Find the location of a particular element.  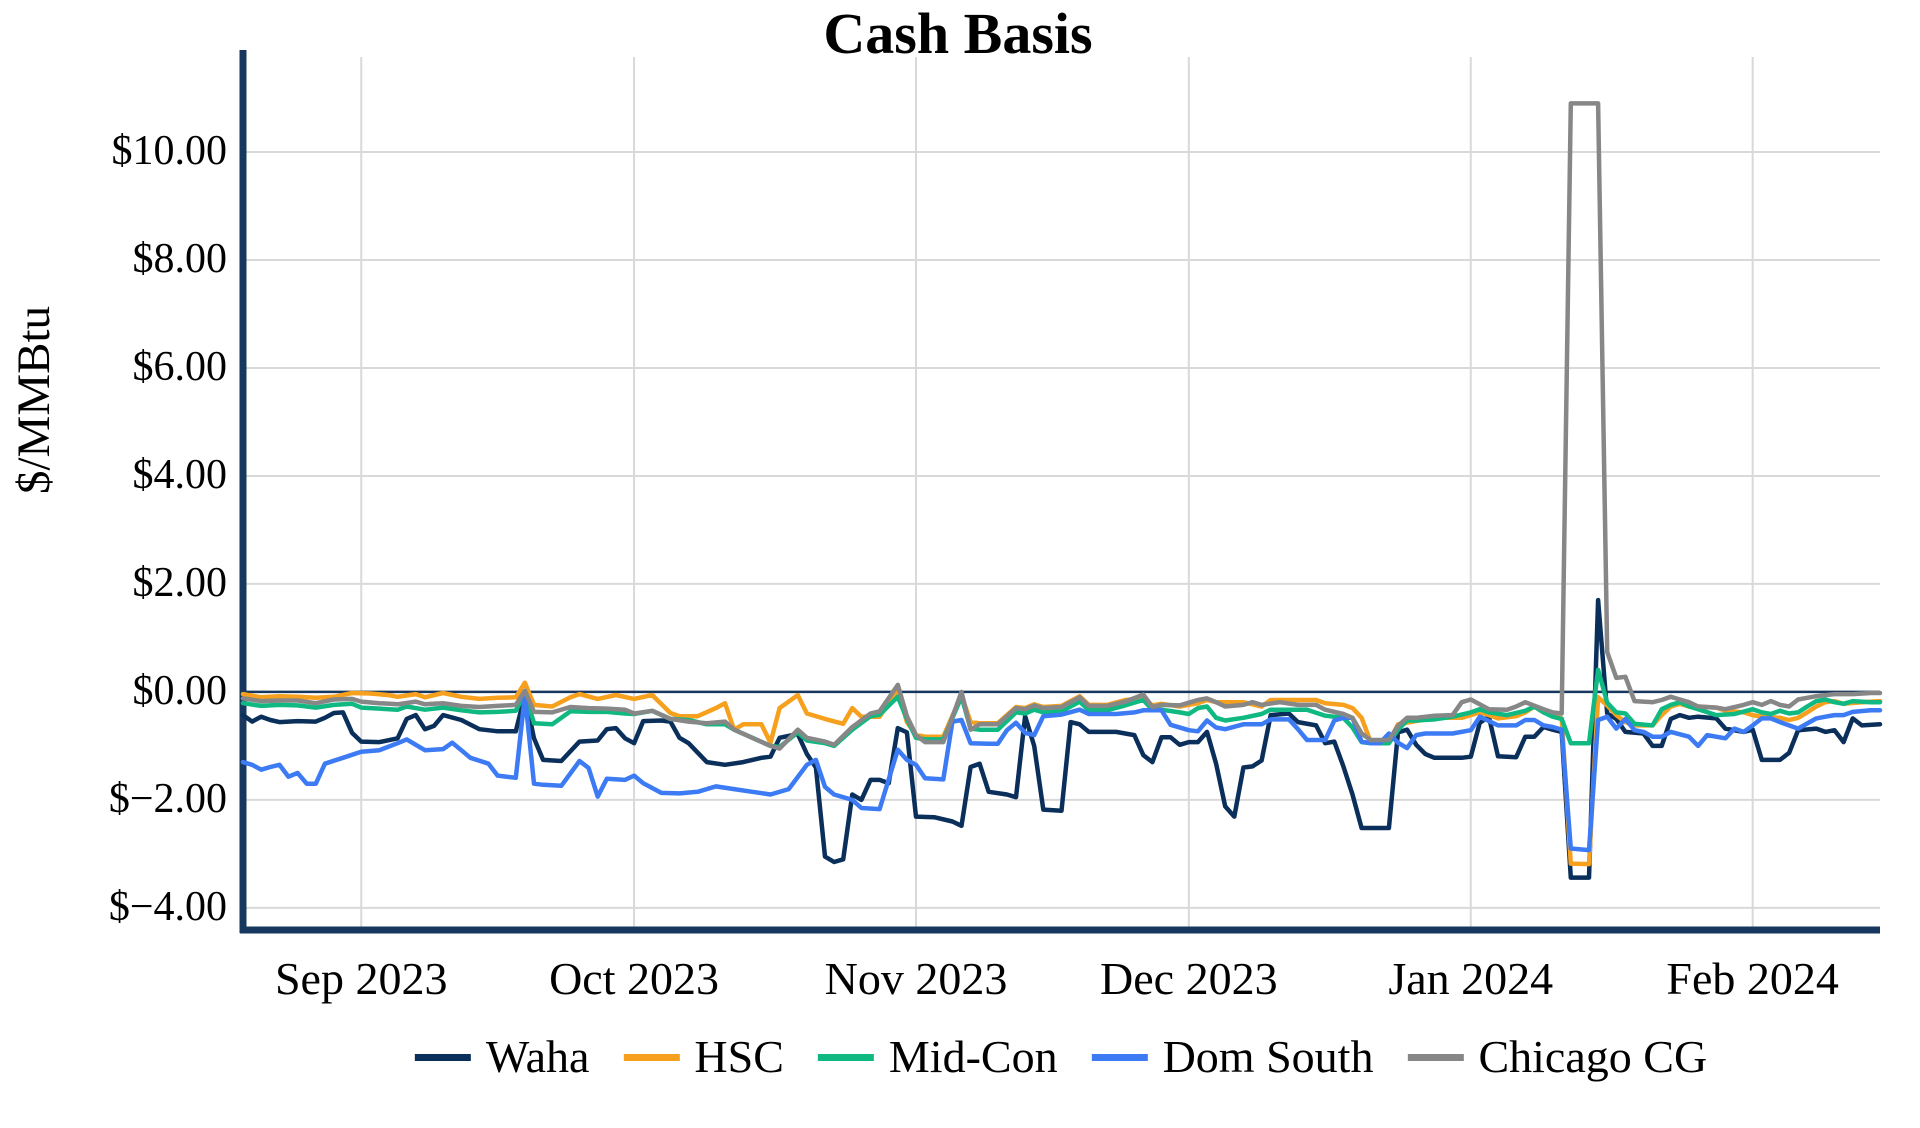

series-line-dom-south is located at coordinates (1061, 772).